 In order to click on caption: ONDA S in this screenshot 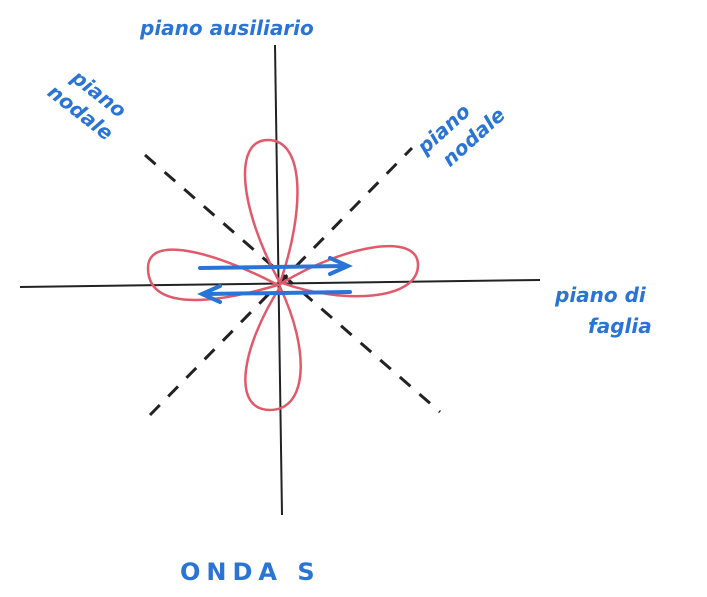, I will do `click(250, 572)`.